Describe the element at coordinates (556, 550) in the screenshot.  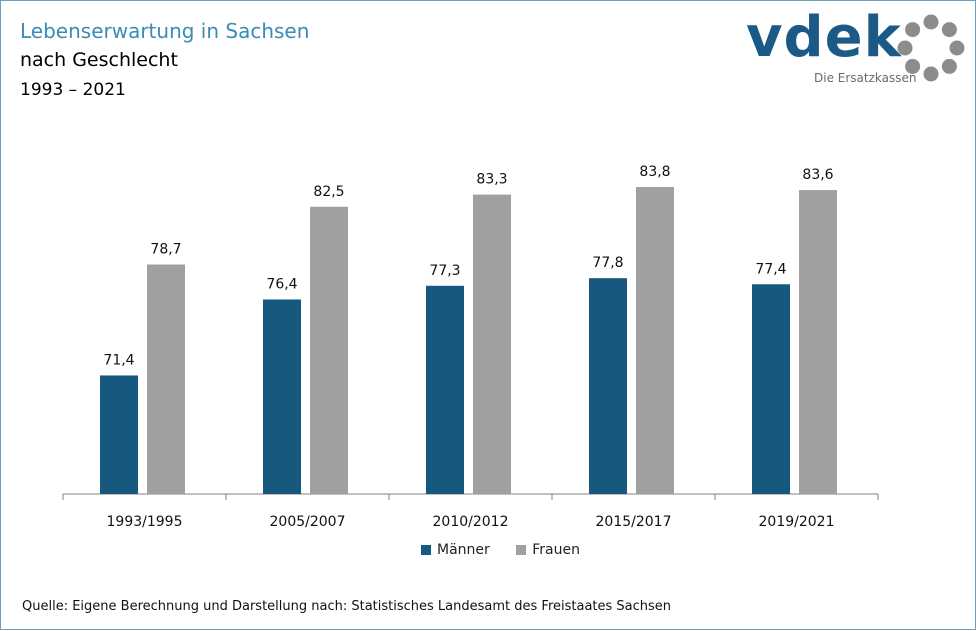
I see `legend-label-frauen: Frauen` at that location.